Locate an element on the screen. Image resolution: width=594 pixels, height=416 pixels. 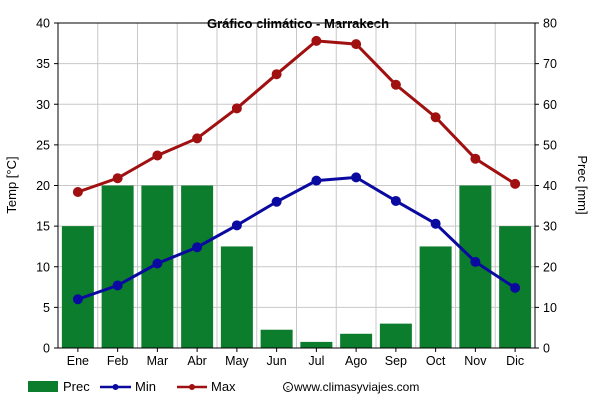
legend-max-label: Max is located at coordinates (223, 386).